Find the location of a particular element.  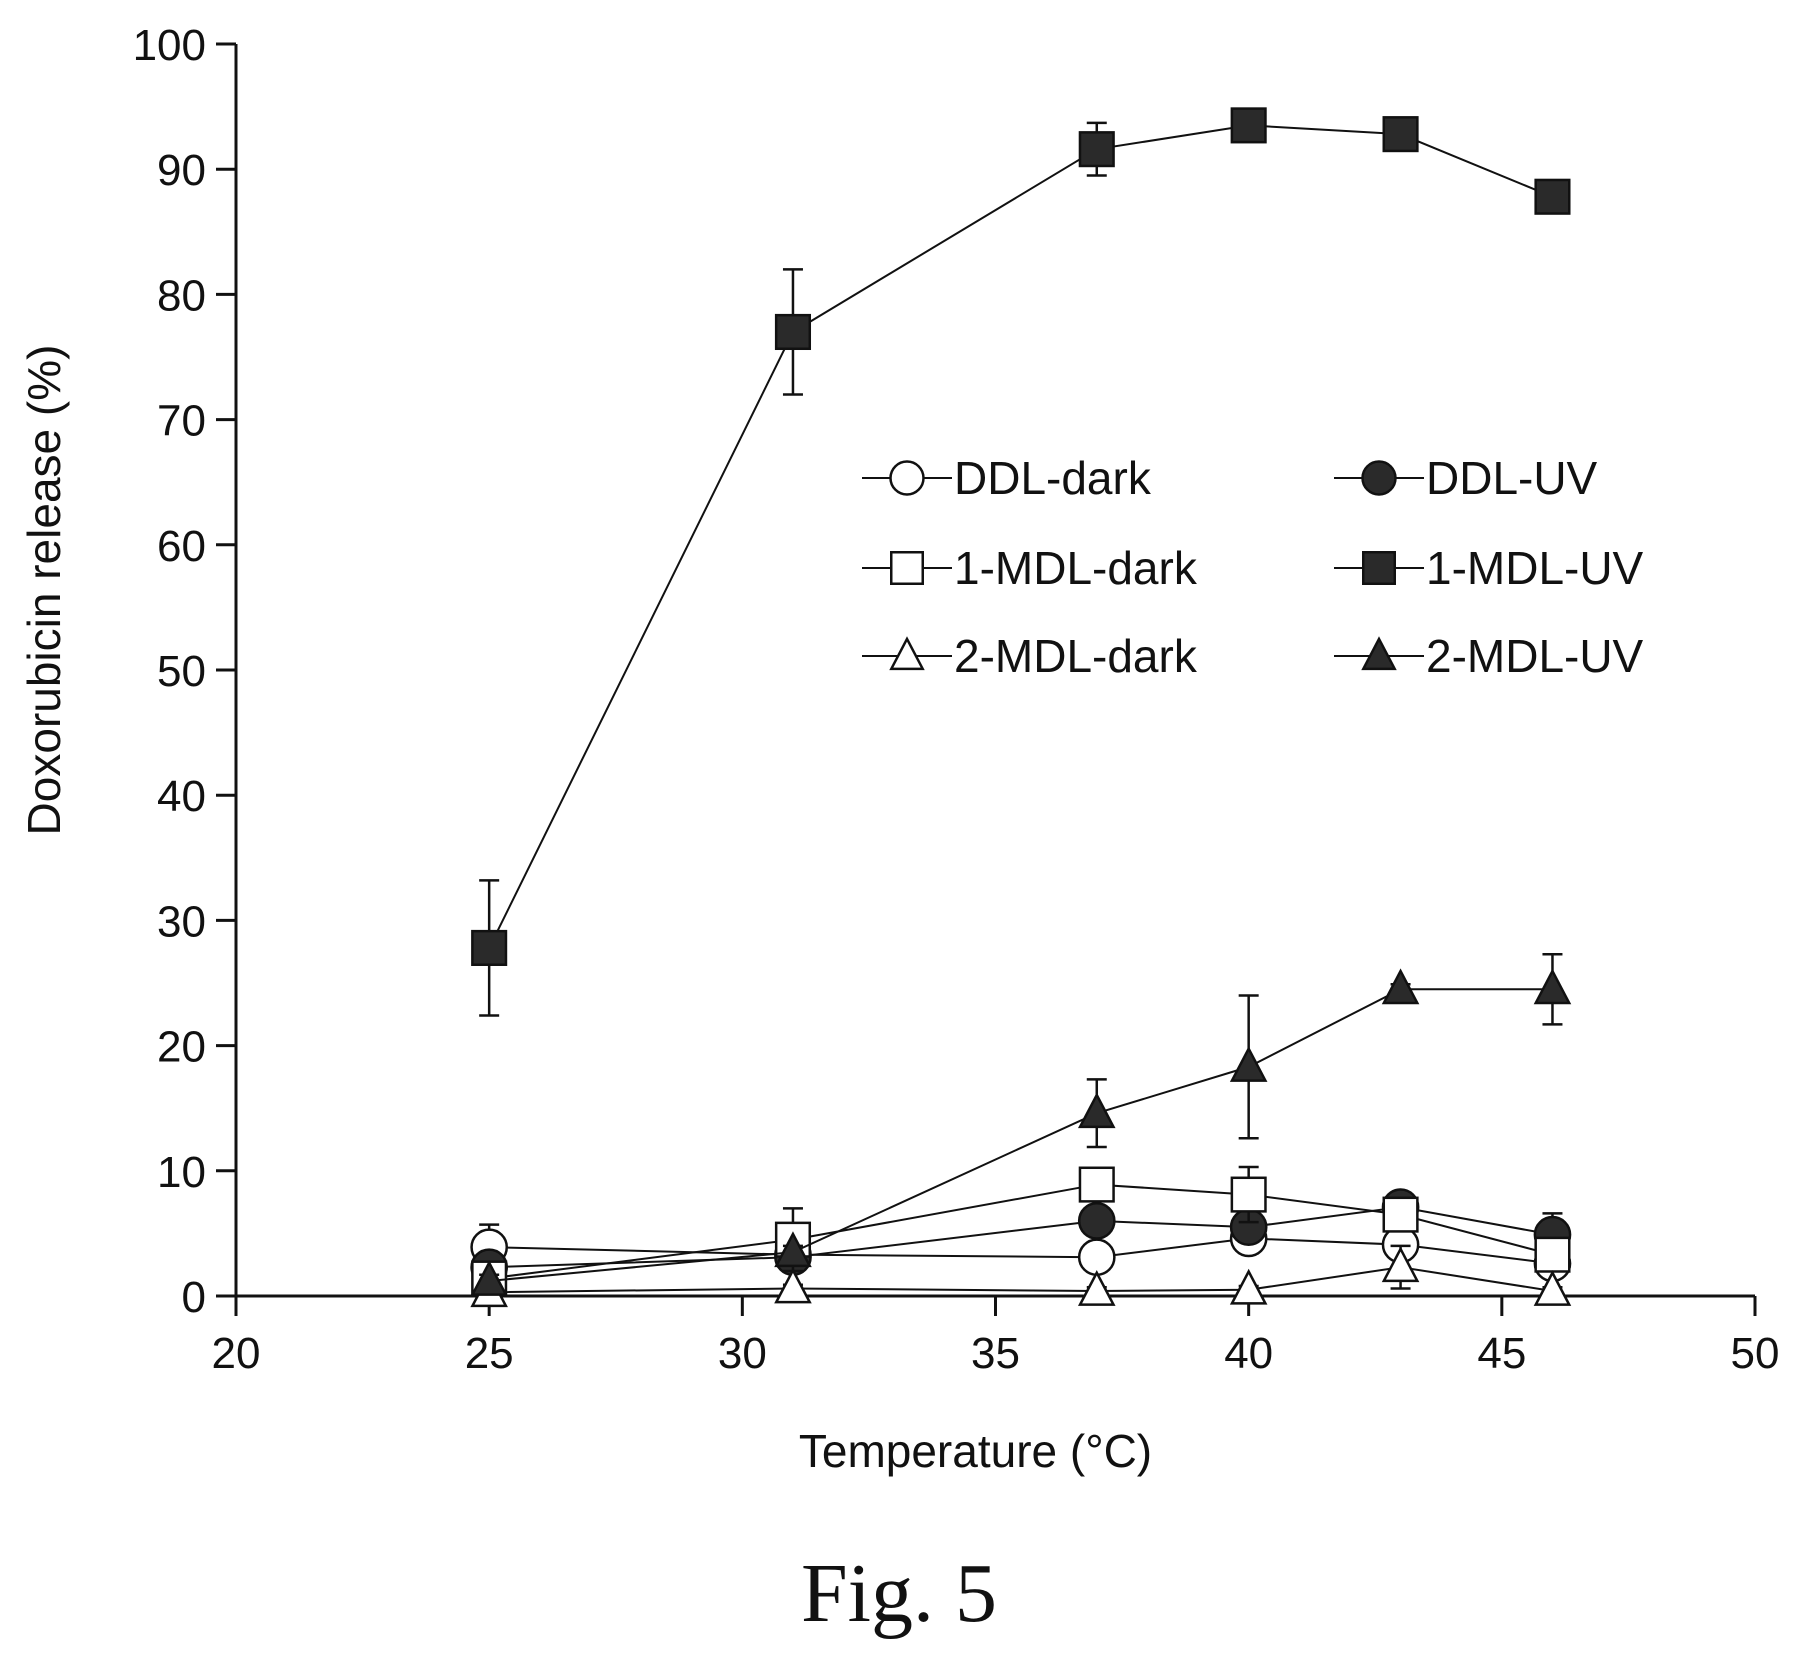

y-tick-label: 60 is located at coordinates (181, 546).